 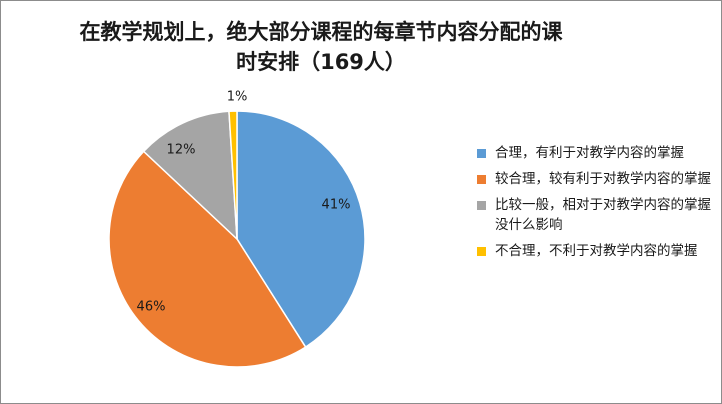 I want to click on legend-item-average: 比较一般，相对于对教学内容的掌握没什么影响, so click(x=597, y=215).